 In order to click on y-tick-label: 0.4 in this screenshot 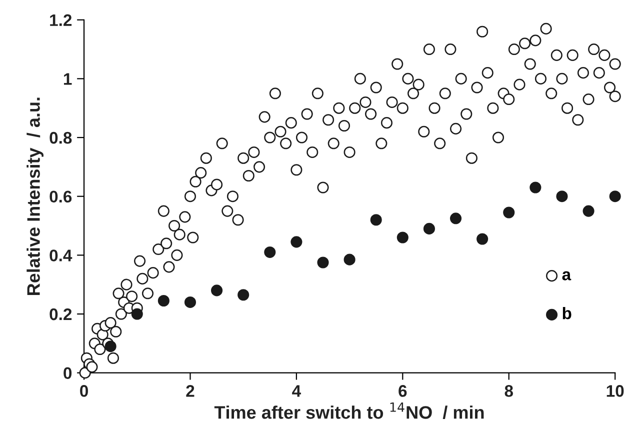, I will do `click(61, 256)`.